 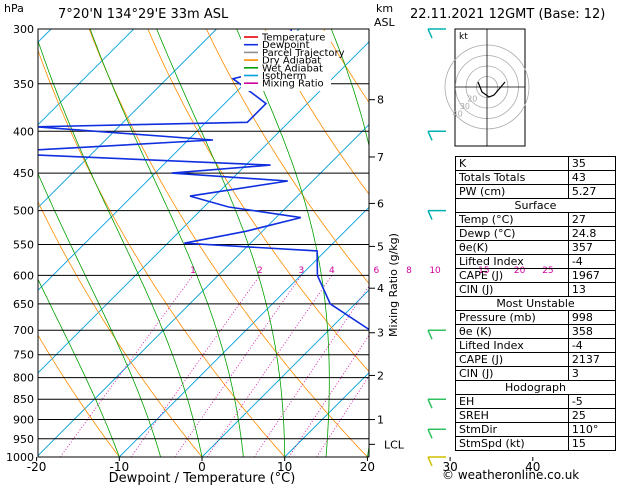 What do you see at coordinates (380, 333) in the screenshot?
I see `km-tick-label: 3` at bounding box center [380, 333].